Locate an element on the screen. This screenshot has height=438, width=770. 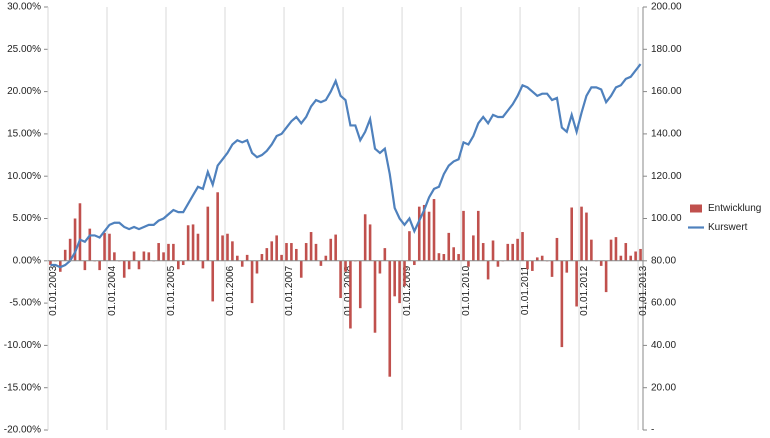
x-tick-label: 01.01.2006 is located at coordinates (230, 290).